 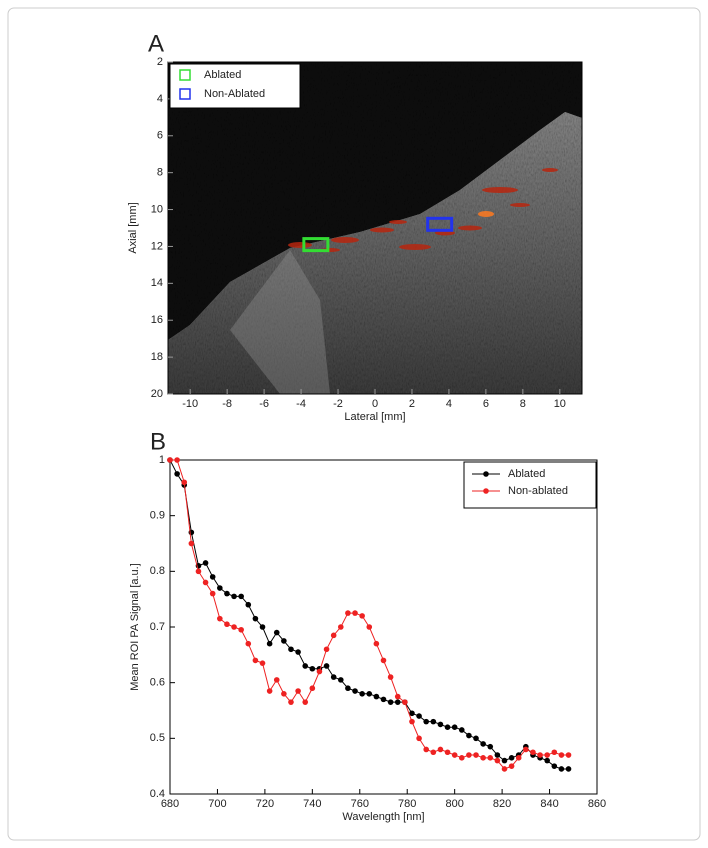 I want to click on y-tick-label: 6, so click(x=160, y=136).